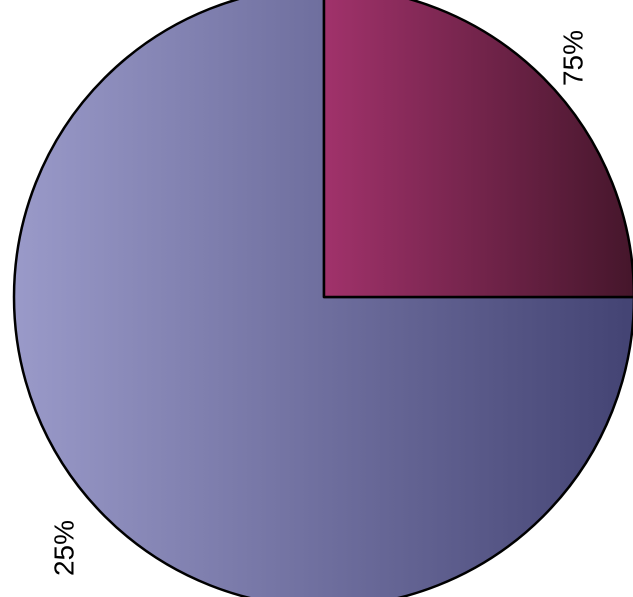  What do you see at coordinates (63, 548) in the screenshot?
I see `data-label-25: 25%` at bounding box center [63, 548].